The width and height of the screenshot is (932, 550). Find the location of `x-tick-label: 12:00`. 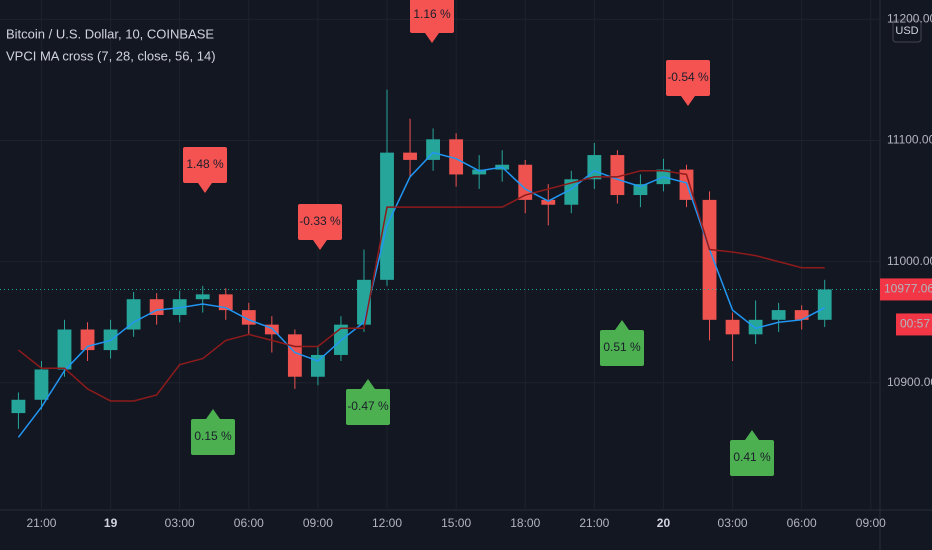

x-tick-label: 12:00 is located at coordinates (387, 523).